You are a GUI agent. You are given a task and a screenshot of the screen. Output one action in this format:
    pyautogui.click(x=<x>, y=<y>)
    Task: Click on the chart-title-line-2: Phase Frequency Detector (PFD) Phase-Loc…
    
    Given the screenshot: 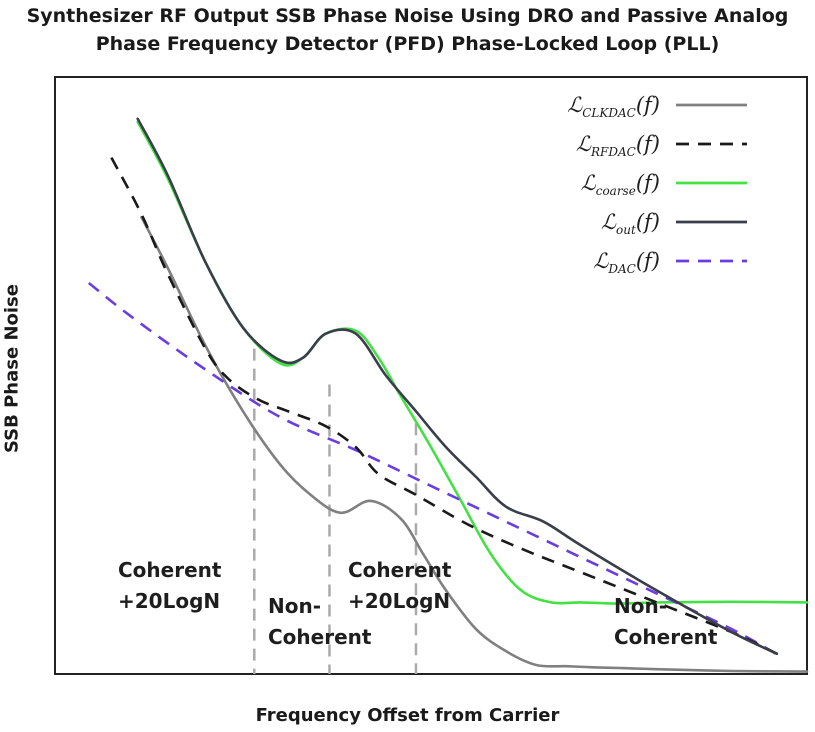 What is the action you would take?
    pyautogui.click(x=407, y=44)
    